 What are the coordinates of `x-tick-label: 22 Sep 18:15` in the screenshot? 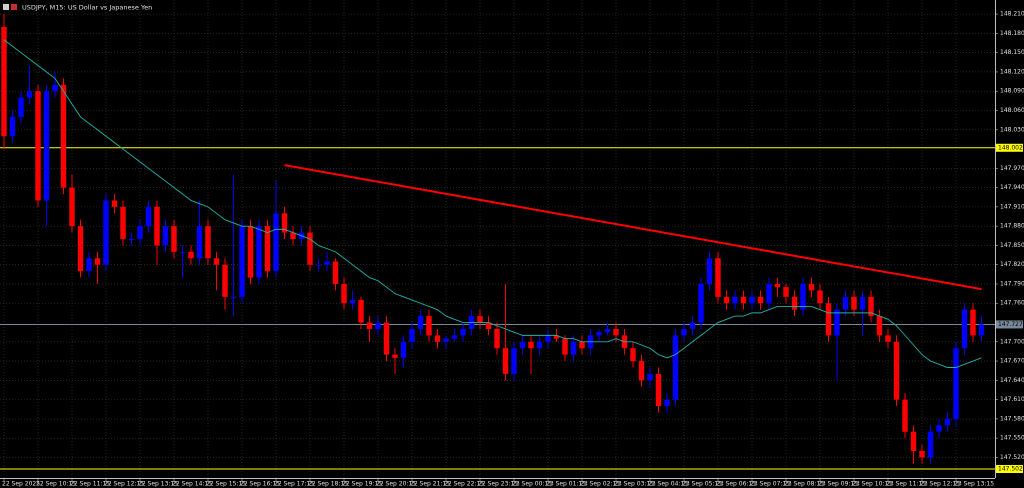 It's located at (328, 484).